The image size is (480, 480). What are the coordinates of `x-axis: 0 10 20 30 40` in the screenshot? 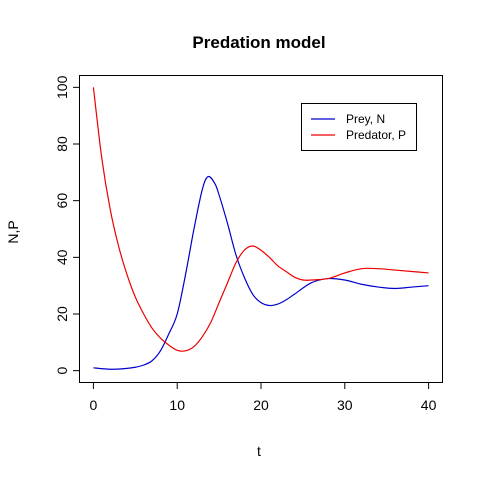 It's located at (263, 397).